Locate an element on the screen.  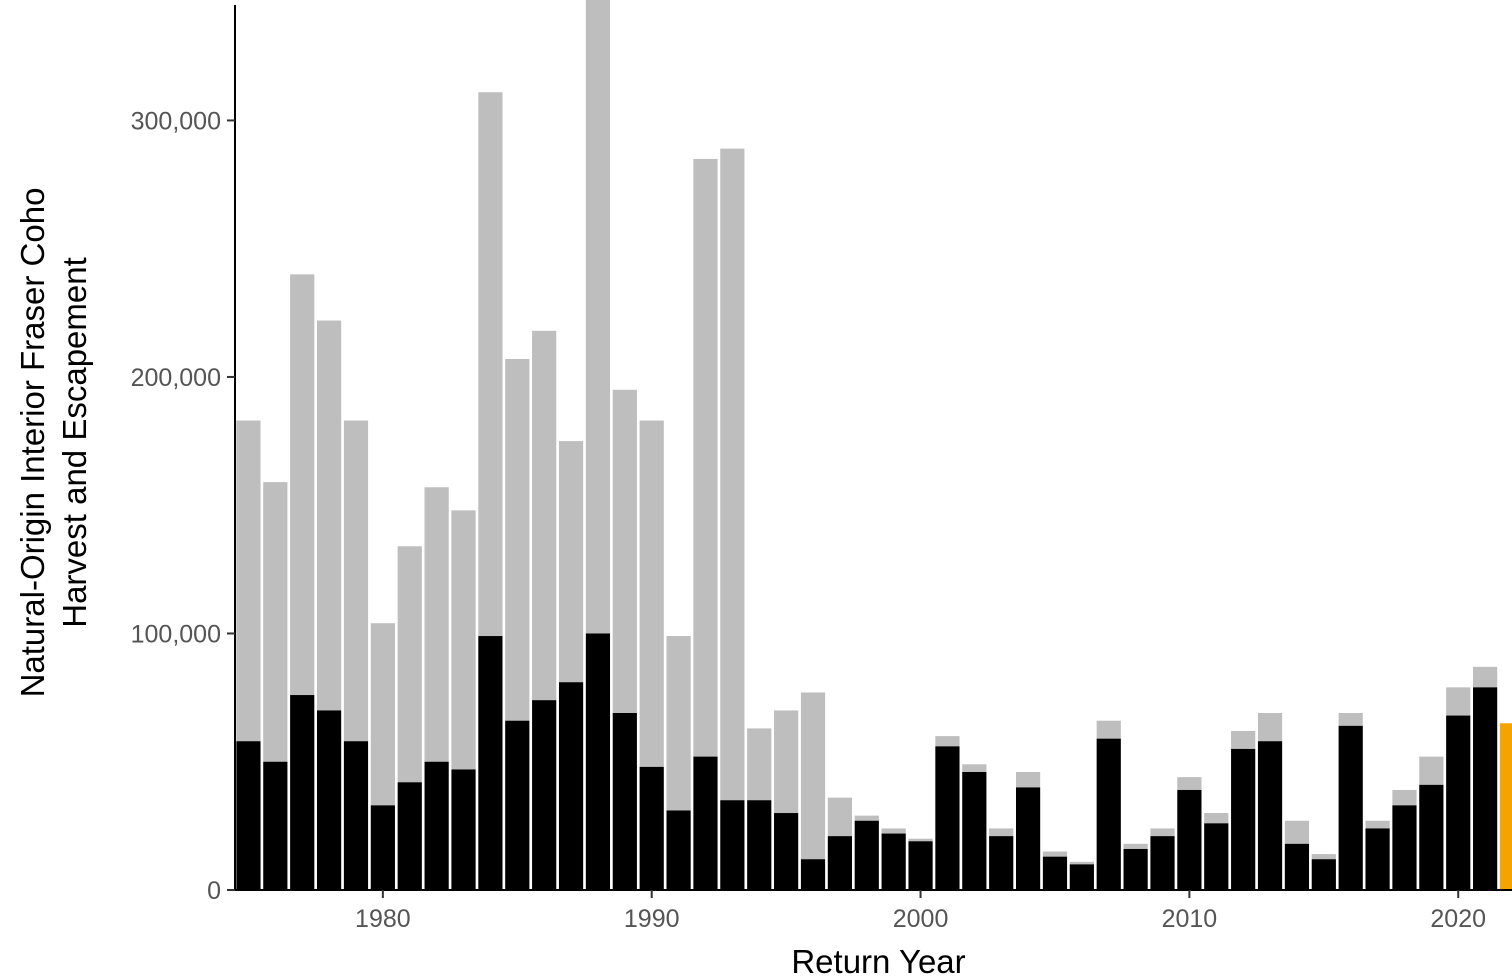
bar-harvest-1981 is located at coordinates (409, 664).